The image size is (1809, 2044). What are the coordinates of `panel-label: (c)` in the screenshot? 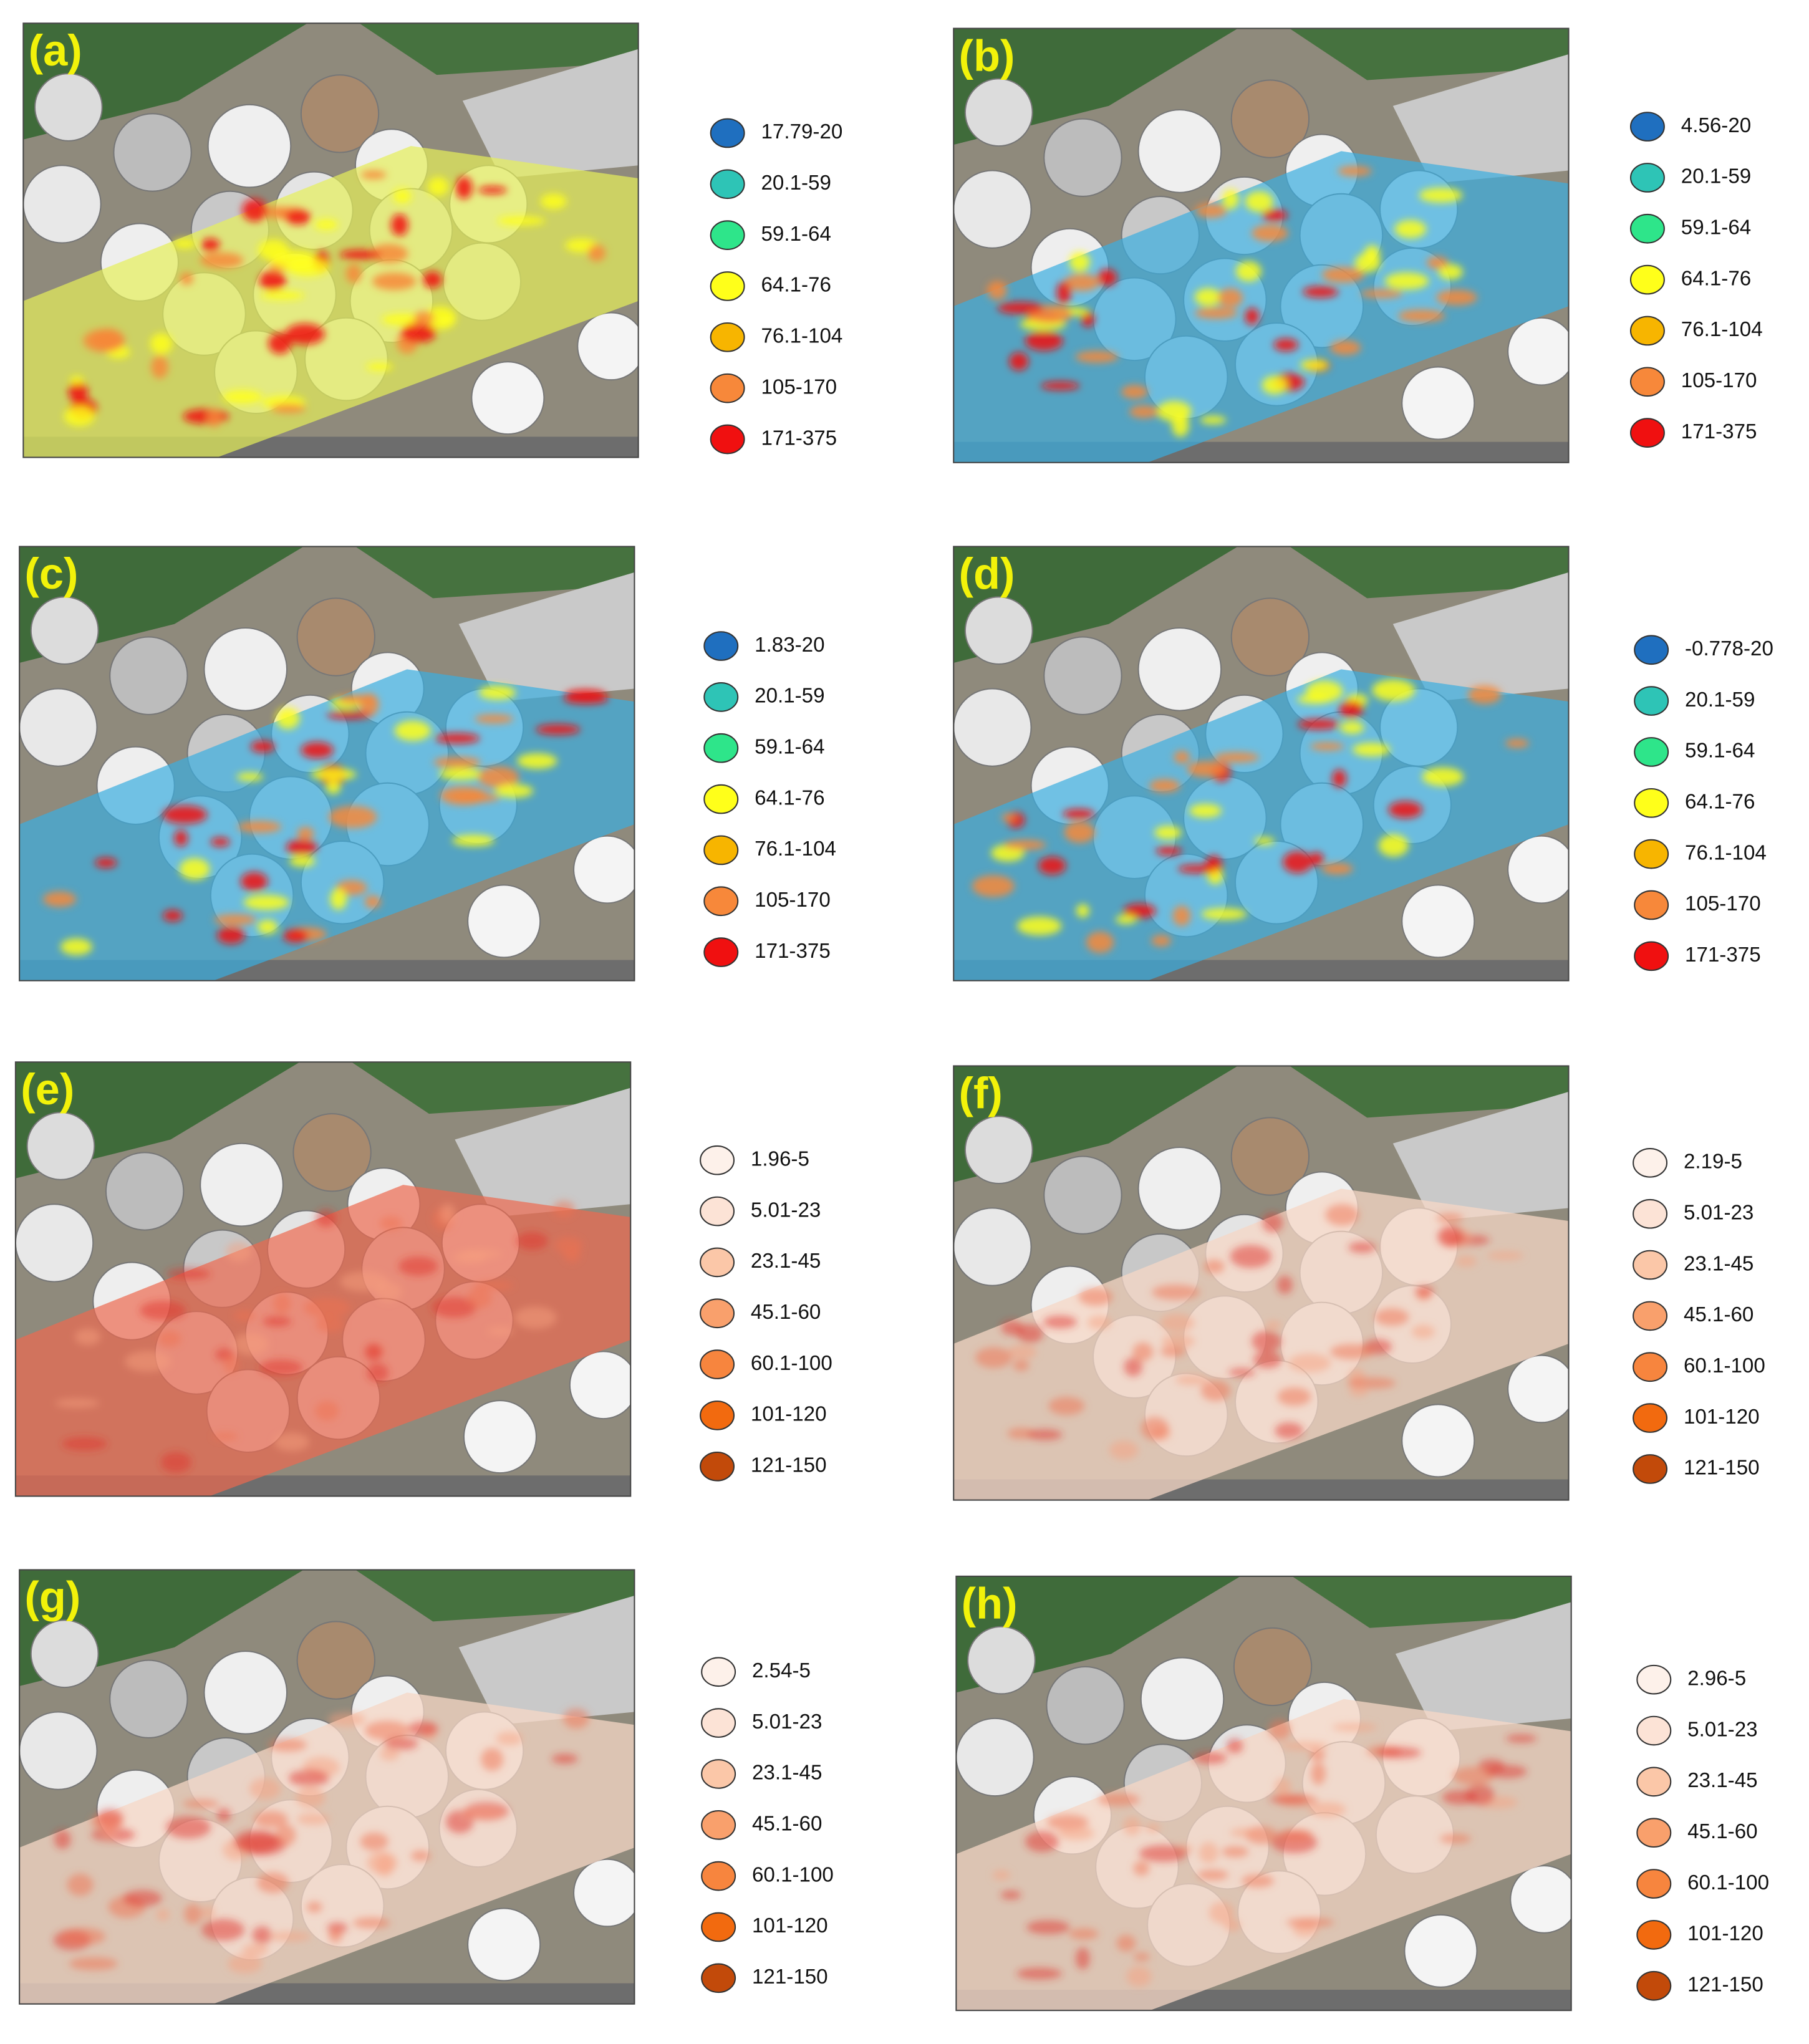 It's located at (51, 573).